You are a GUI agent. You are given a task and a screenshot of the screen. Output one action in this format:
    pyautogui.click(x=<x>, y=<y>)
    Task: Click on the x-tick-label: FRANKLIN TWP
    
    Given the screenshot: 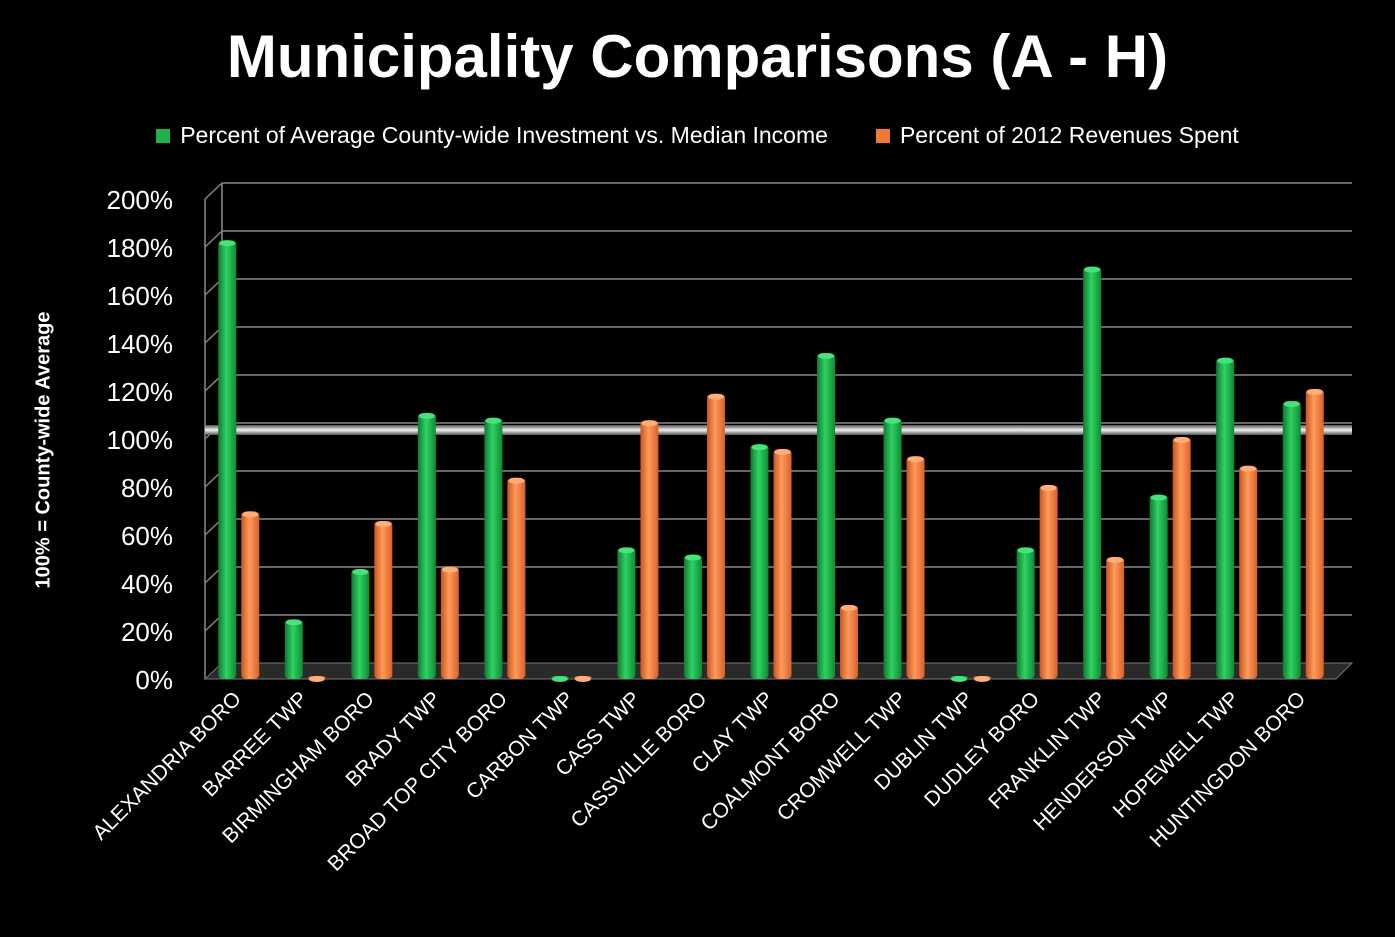 What is the action you would take?
    pyautogui.click(x=1047, y=750)
    